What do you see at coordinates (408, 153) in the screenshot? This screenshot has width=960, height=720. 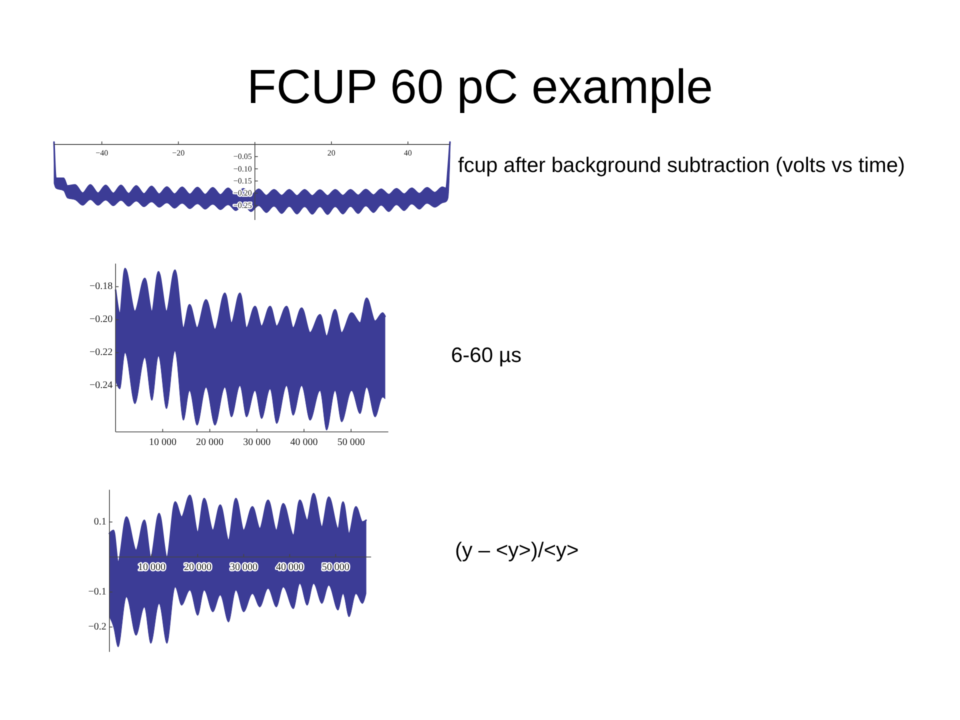 I see `x-tick-label: 40` at bounding box center [408, 153].